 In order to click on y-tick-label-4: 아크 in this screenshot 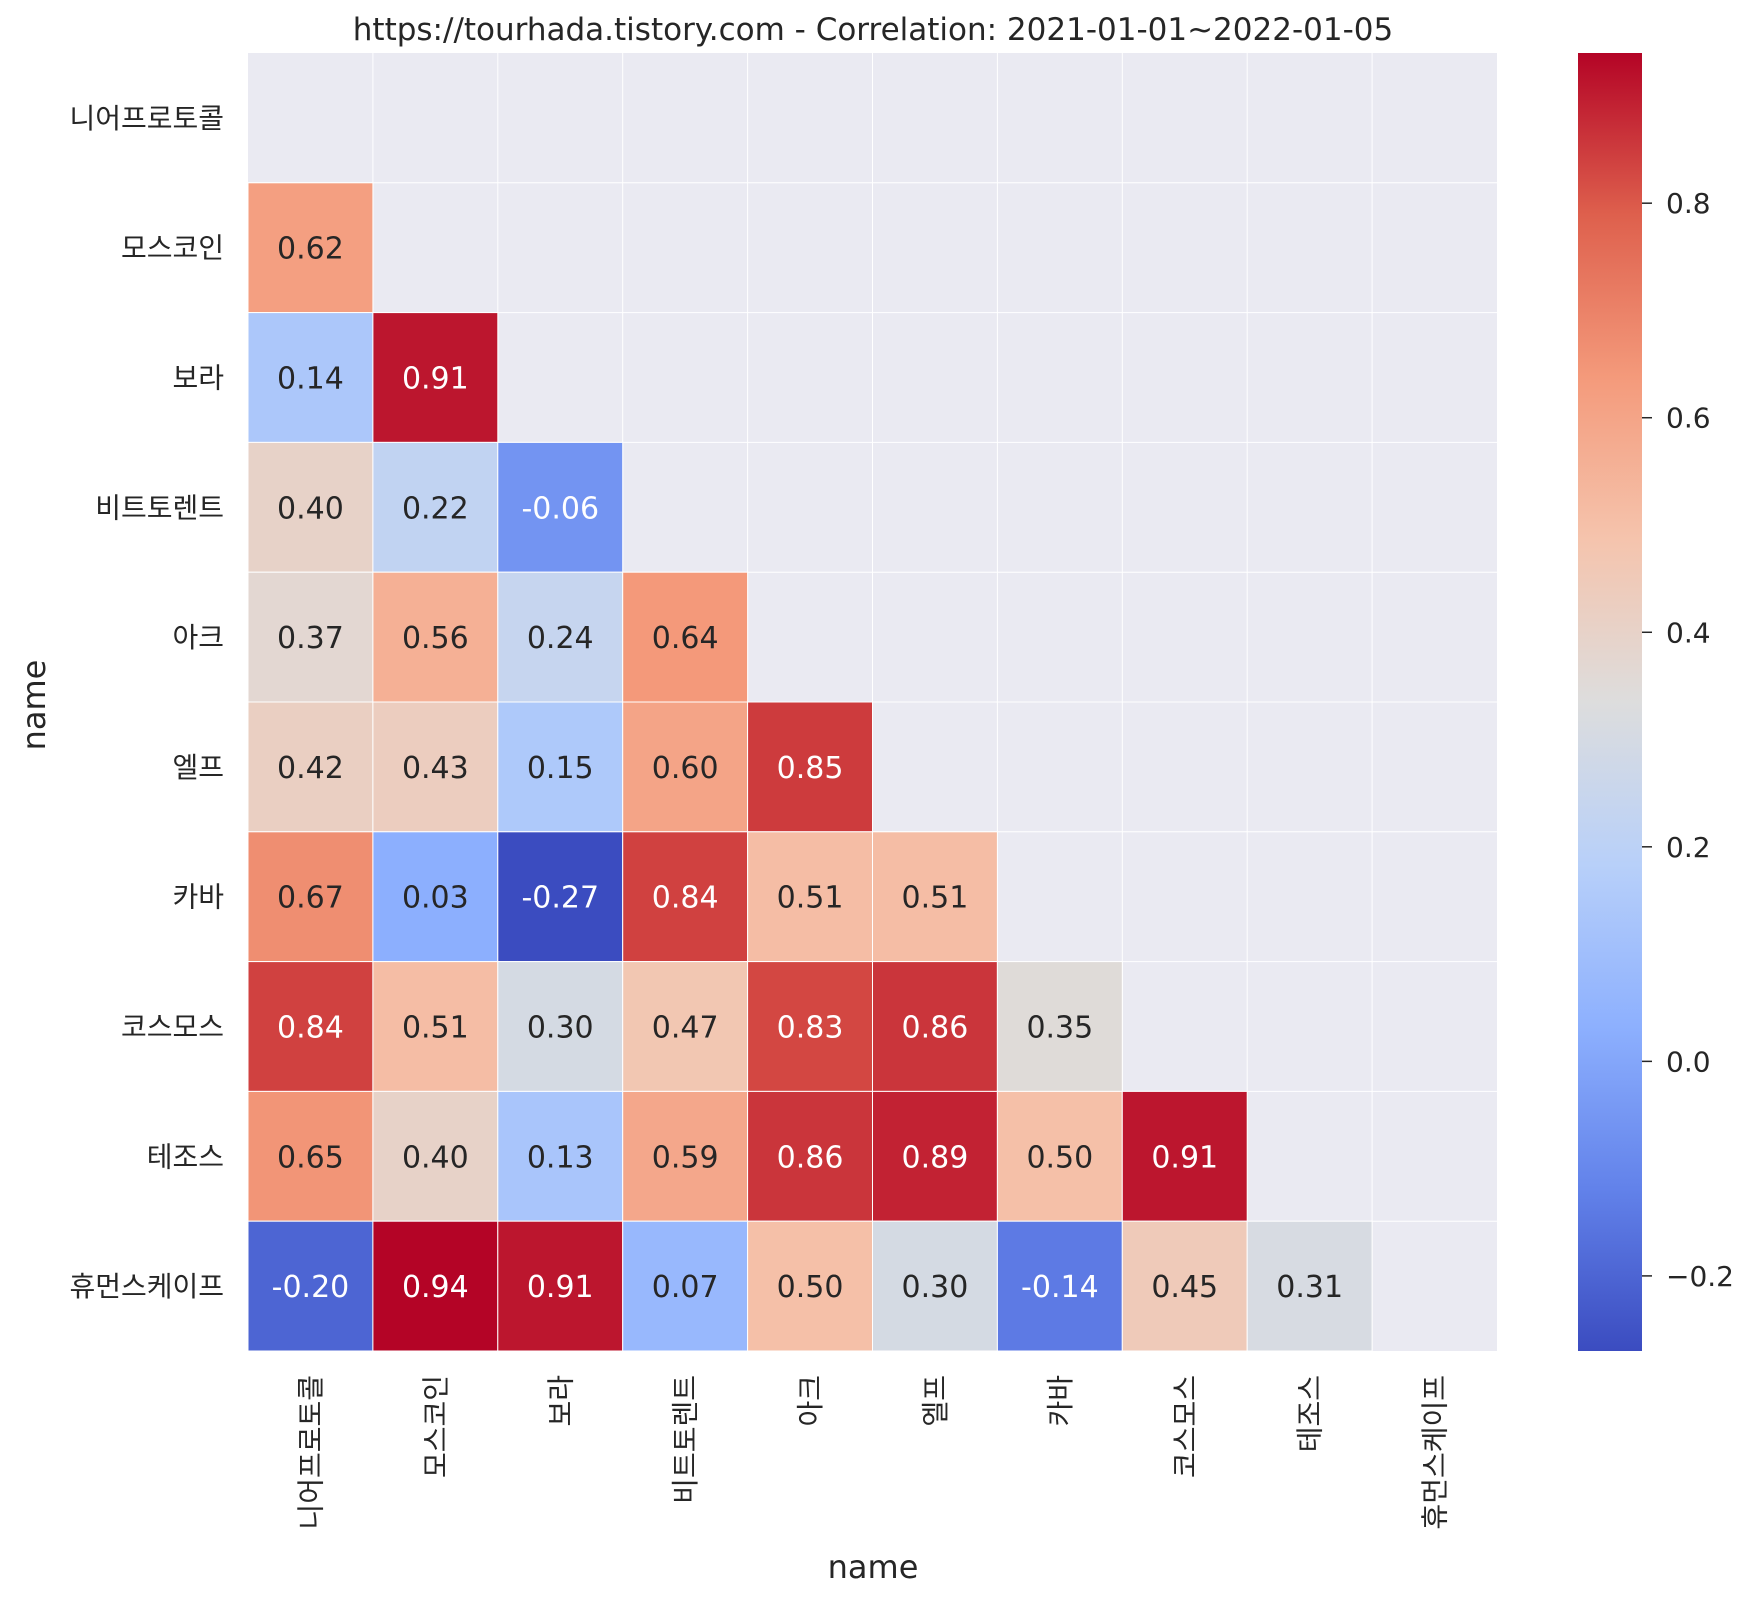, I will do `click(198, 637)`.